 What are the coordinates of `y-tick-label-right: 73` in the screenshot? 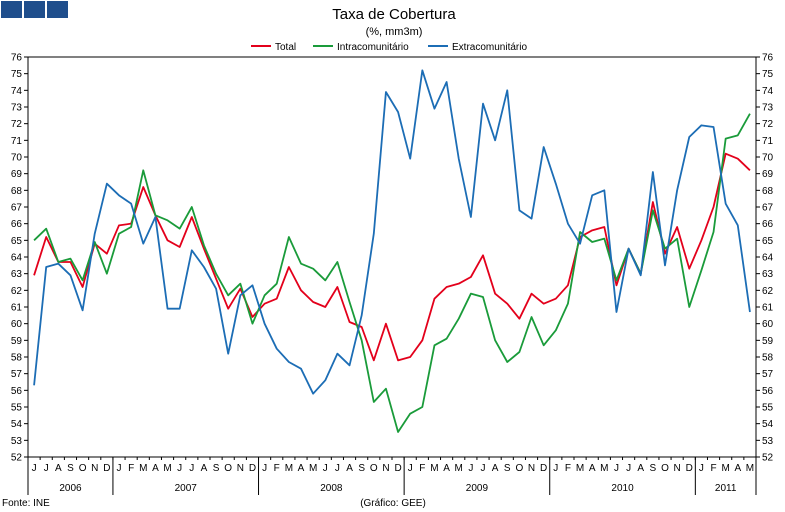 It's located at (768, 108).